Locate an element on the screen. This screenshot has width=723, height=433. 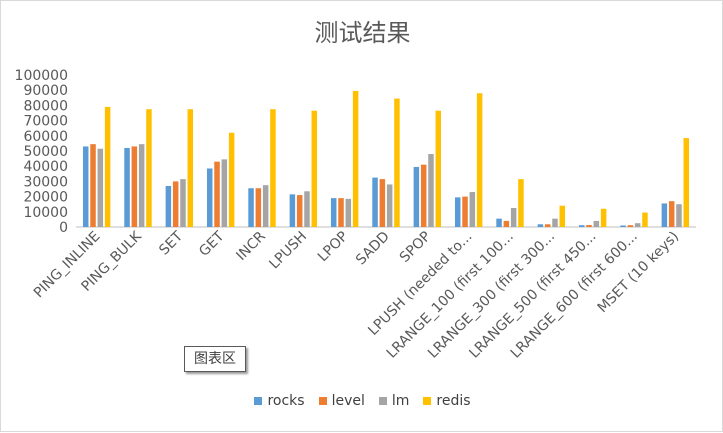
y-tick-label: 40000 is located at coordinates (45, 167).